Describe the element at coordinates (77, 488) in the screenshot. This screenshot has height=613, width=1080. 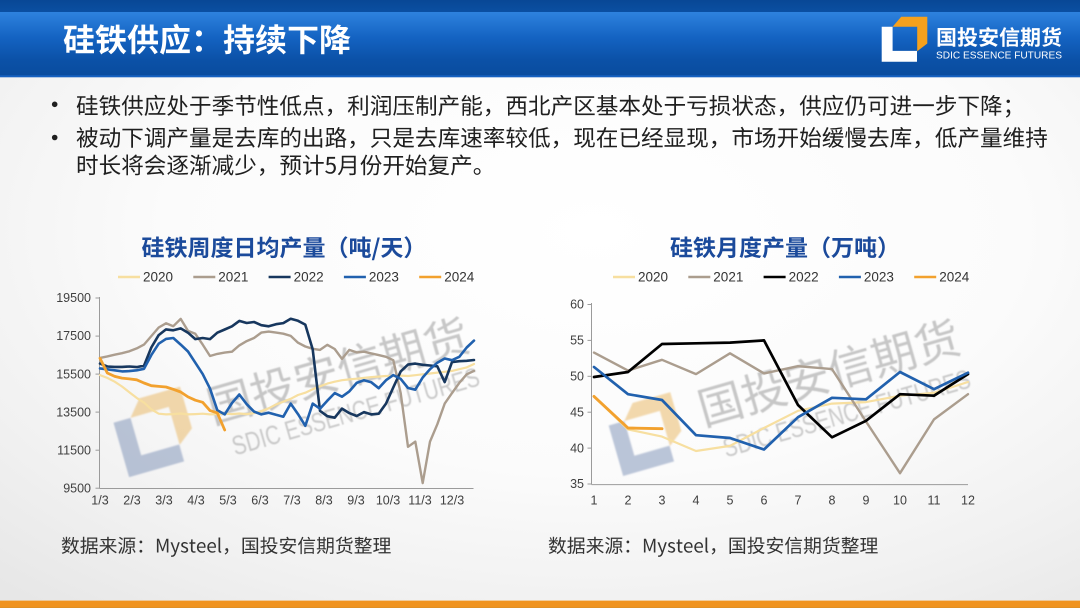
I see `svg-text: 9500` at that location.